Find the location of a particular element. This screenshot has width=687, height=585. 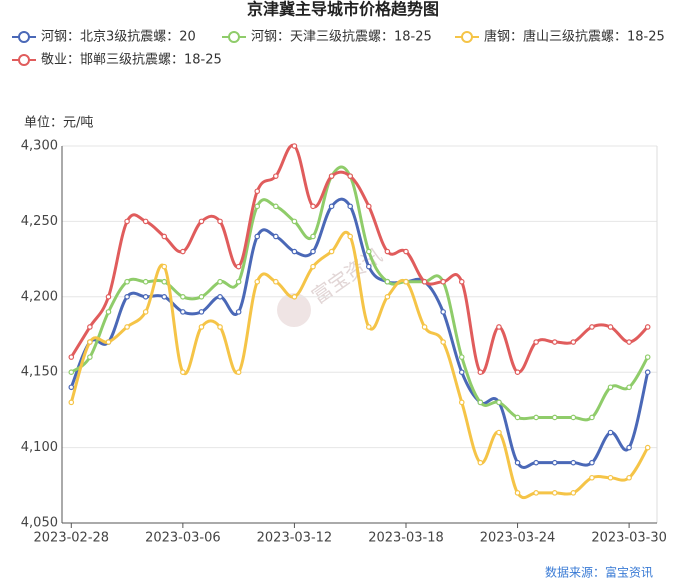

x-tick-label: 2023-03-18 is located at coordinates (406, 538).